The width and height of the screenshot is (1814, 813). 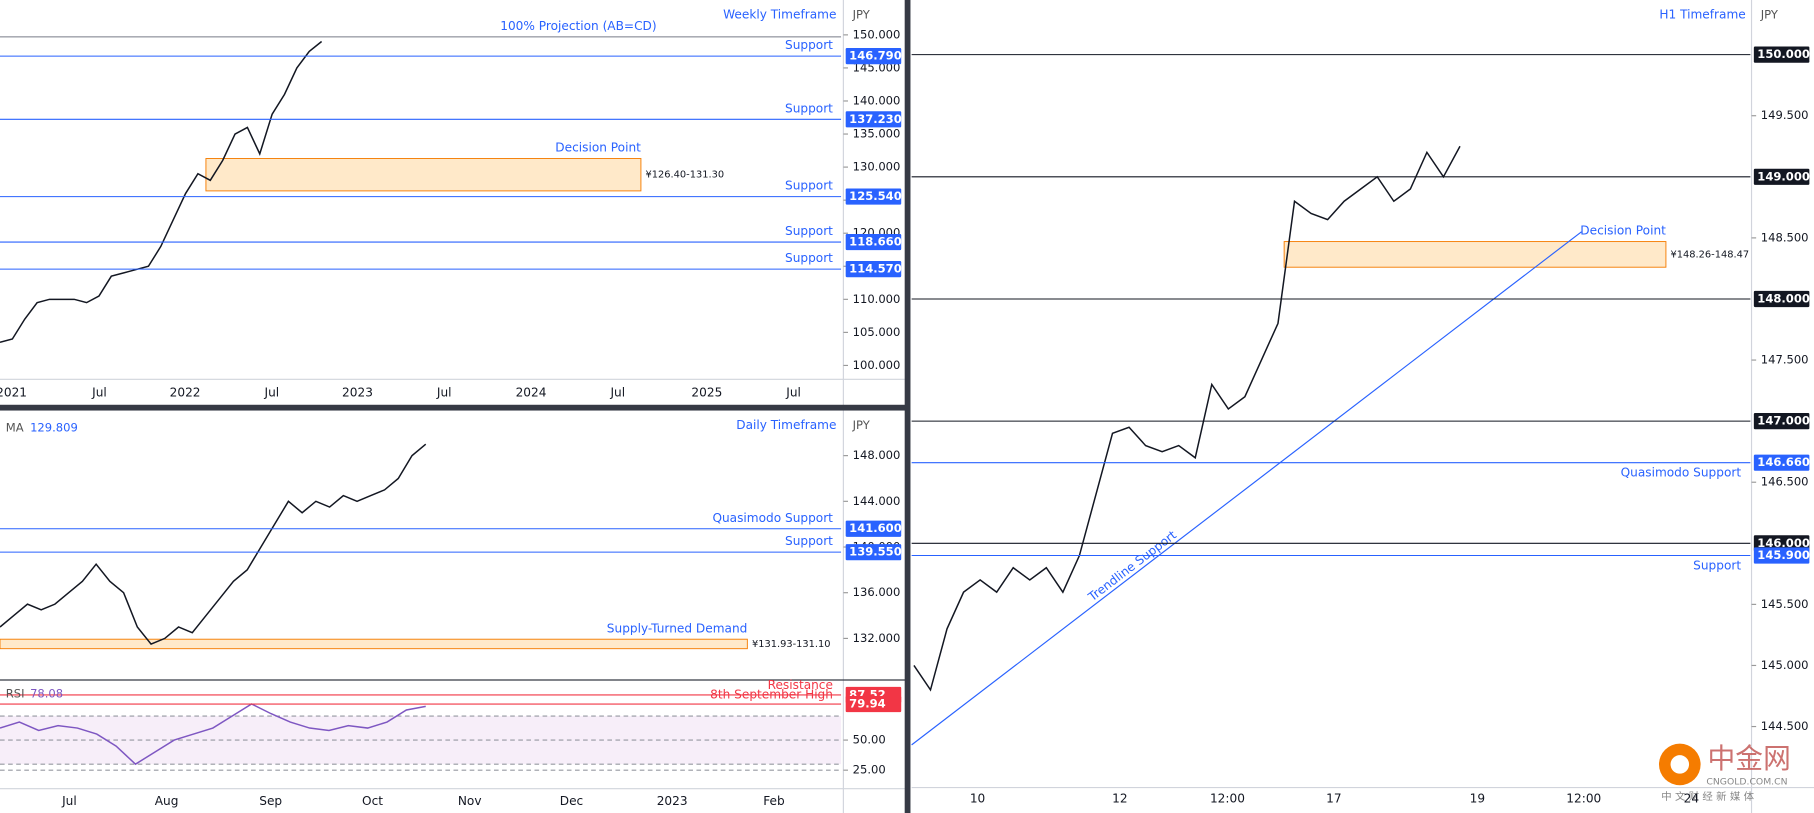 I want to click on price-box-label: 146.660, so click(x=1783, y=462).